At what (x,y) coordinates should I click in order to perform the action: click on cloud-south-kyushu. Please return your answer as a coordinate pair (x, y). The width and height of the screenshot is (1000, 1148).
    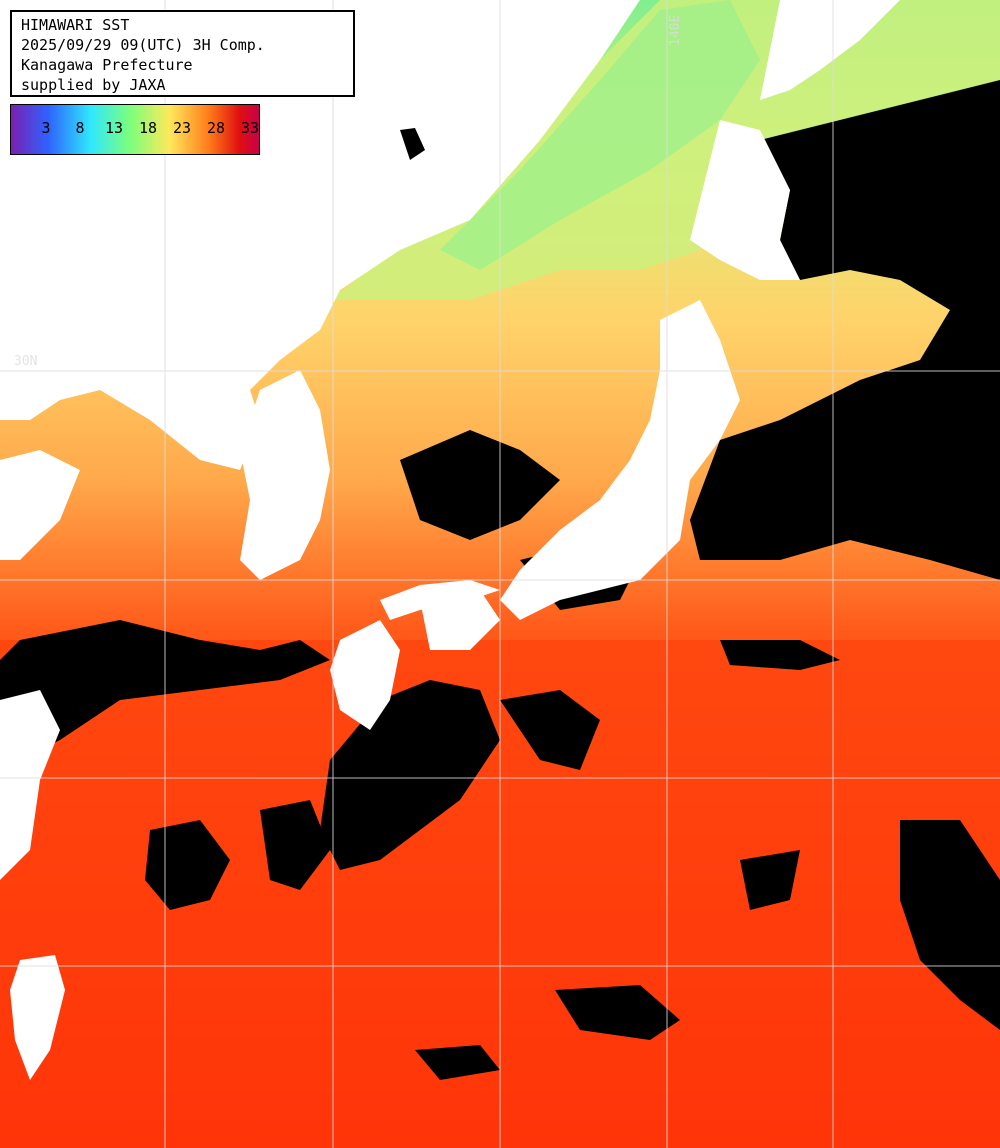
    Looking at the image, I should click on (410, 775).